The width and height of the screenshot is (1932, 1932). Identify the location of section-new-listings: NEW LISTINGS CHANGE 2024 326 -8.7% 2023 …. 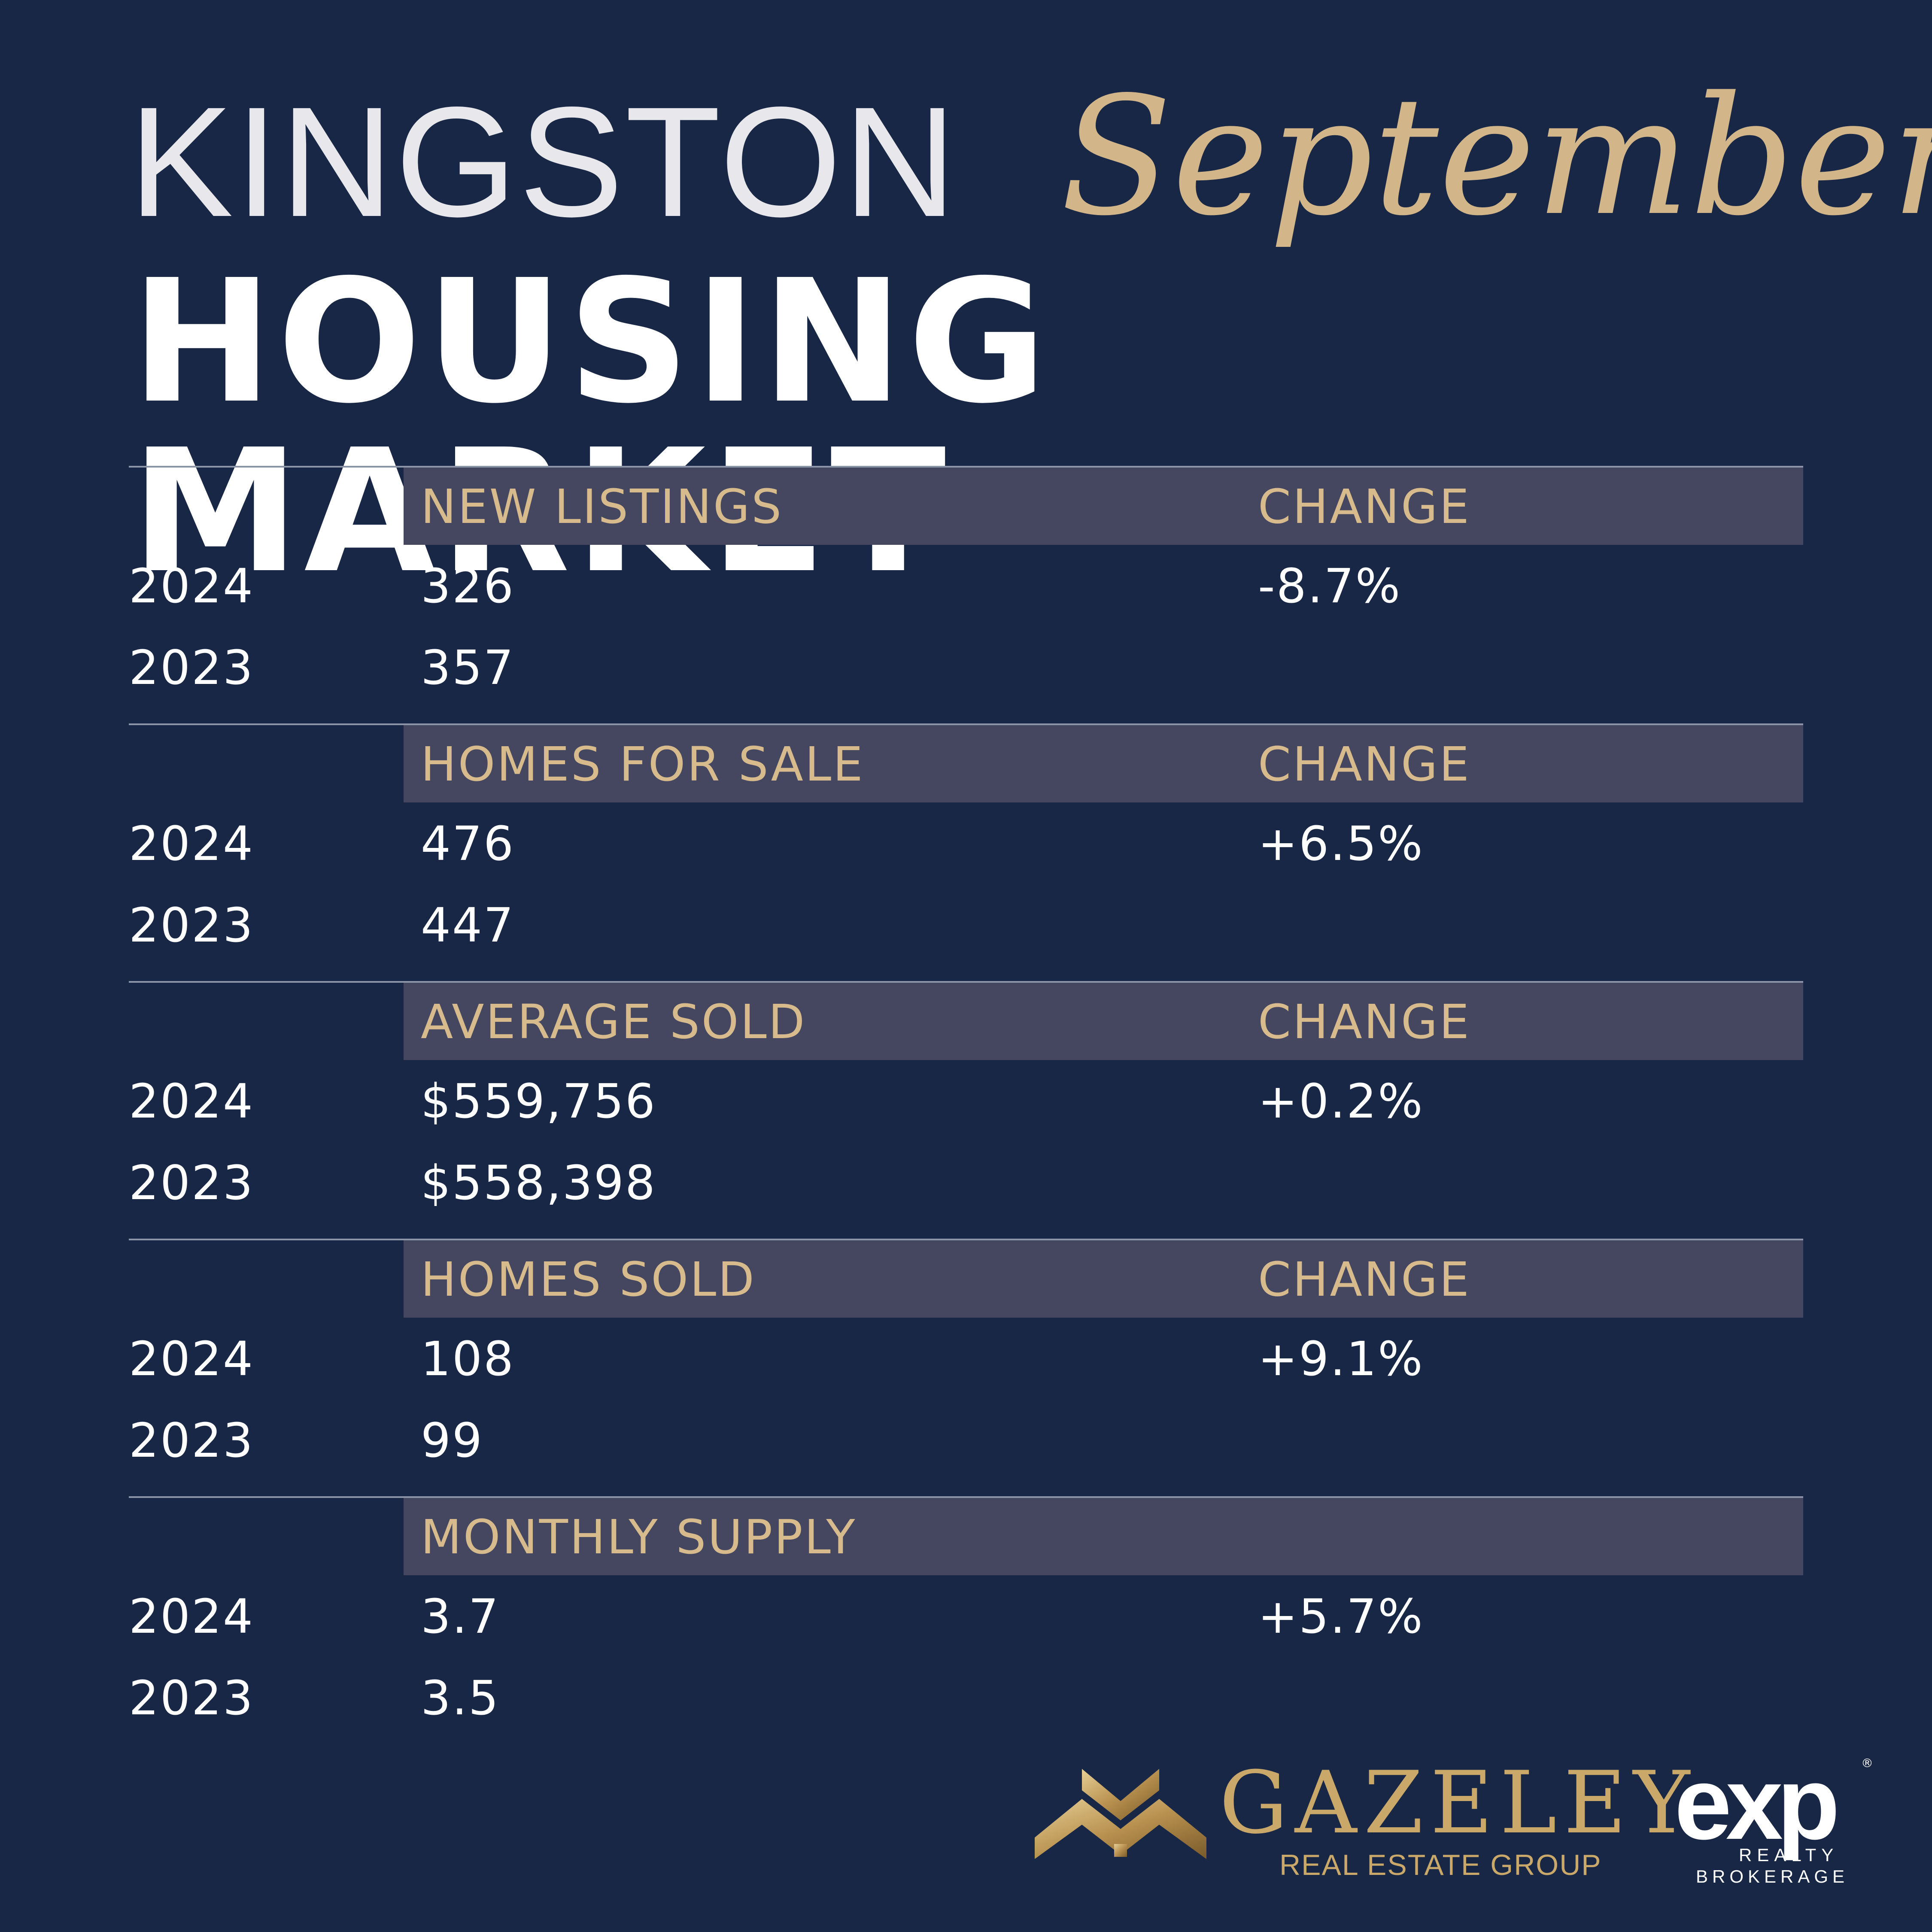
(966, 594).